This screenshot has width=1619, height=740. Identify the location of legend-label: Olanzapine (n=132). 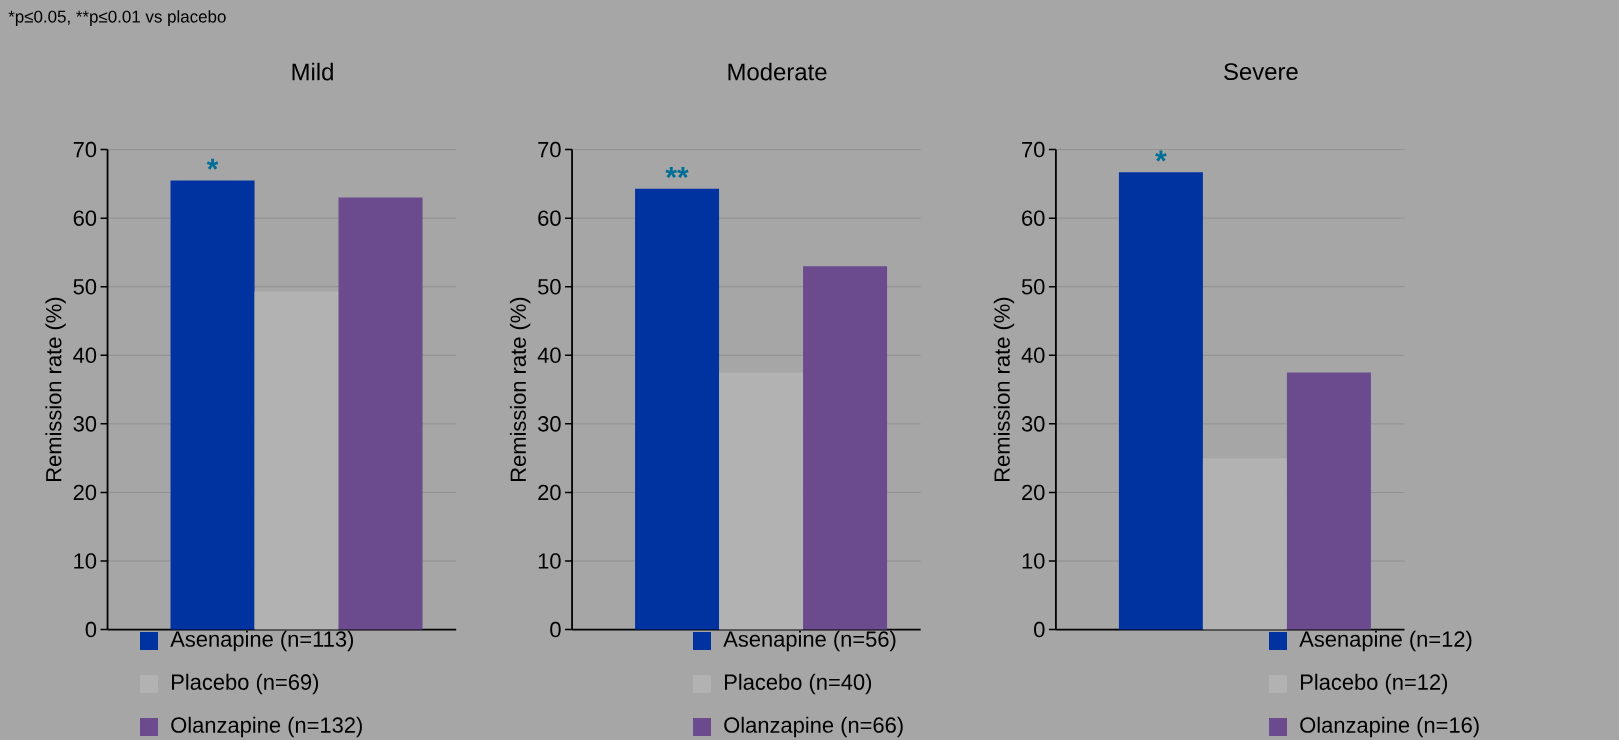
(266, 727).